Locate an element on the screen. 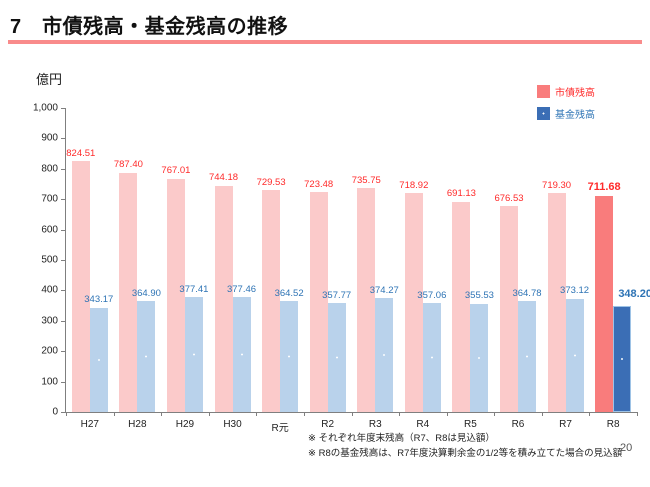  chart-legend: 市債残高基金残高 is located at coordinates (566, 102).